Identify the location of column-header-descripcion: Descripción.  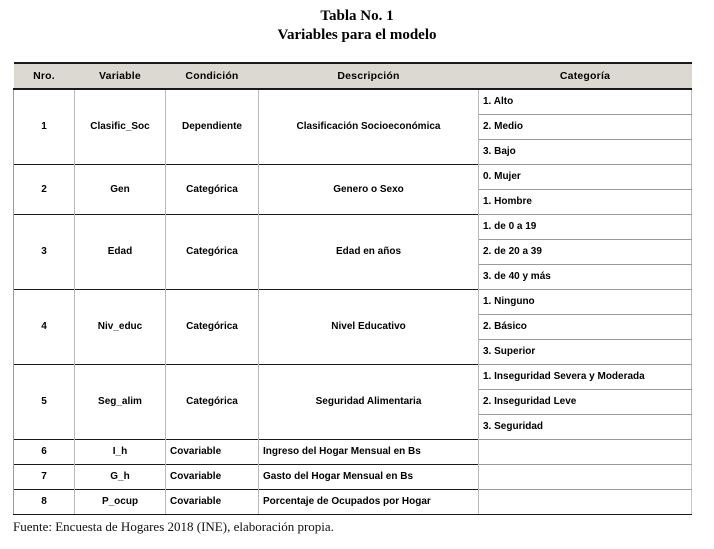
(368, 76).